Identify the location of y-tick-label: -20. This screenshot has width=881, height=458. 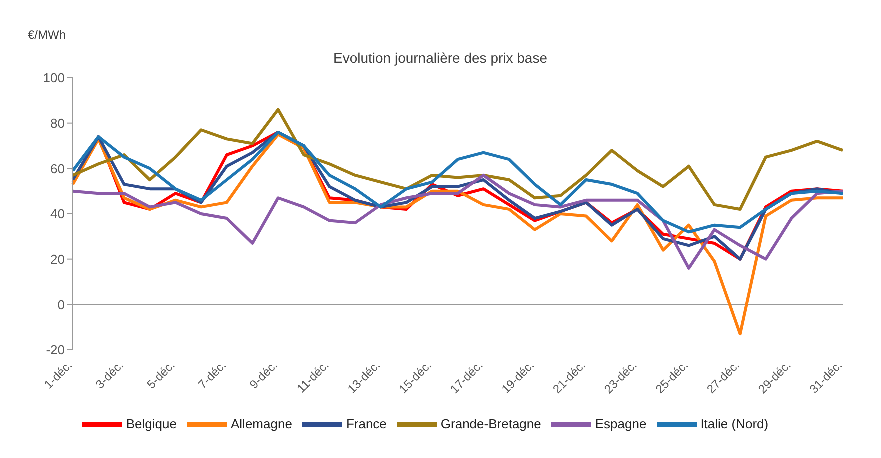
(55, 350).